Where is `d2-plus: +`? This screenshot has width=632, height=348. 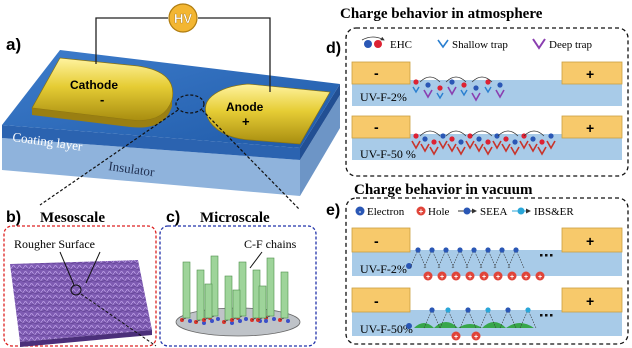
d2-plus: + is located at coordinates (590, 128).